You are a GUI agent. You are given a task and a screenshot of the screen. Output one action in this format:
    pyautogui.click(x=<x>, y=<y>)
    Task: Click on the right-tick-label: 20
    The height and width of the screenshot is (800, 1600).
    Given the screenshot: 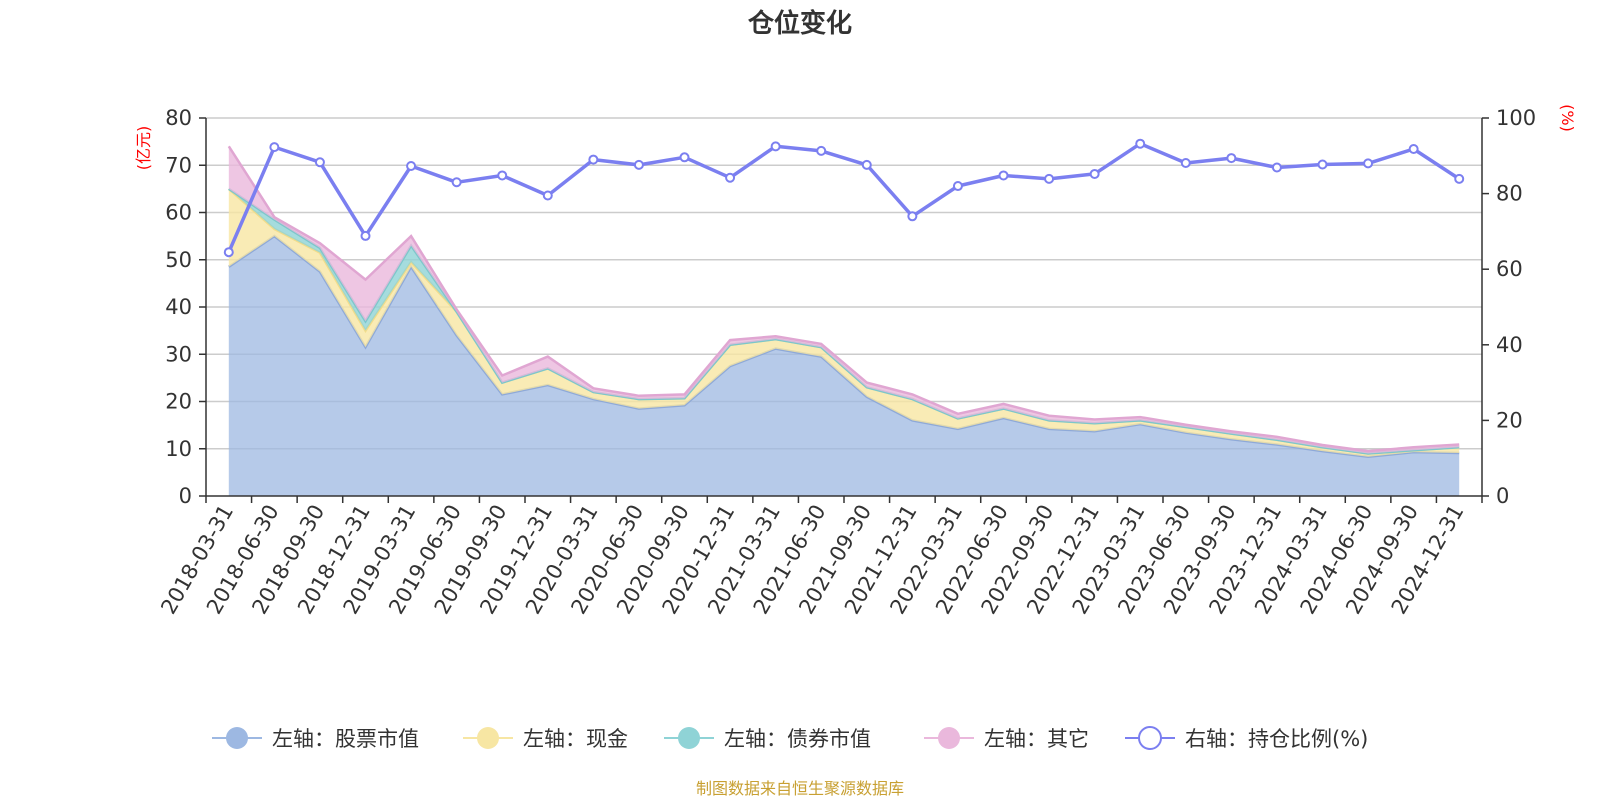 What is the action you would take?
    pyautogui.click(x=1509, y=420)
    